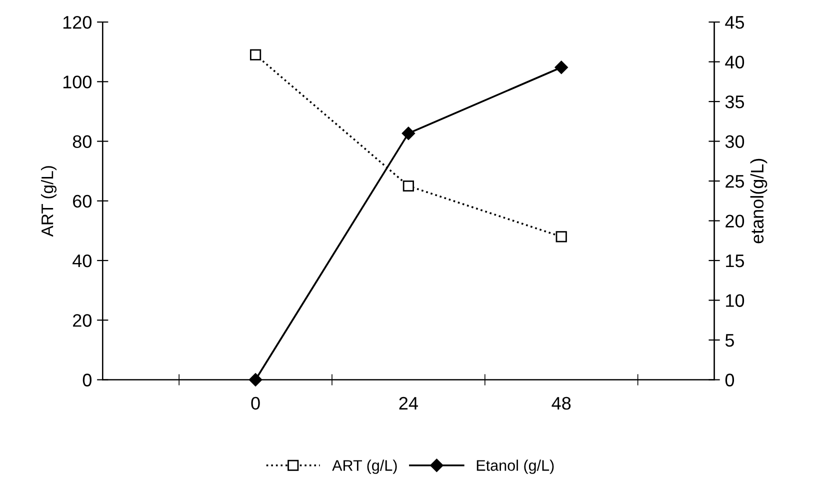  What do you see at coordinates (82, 201) in the screenshot?
I see `y-tick-label: 60` at bounding box center [82, 201].